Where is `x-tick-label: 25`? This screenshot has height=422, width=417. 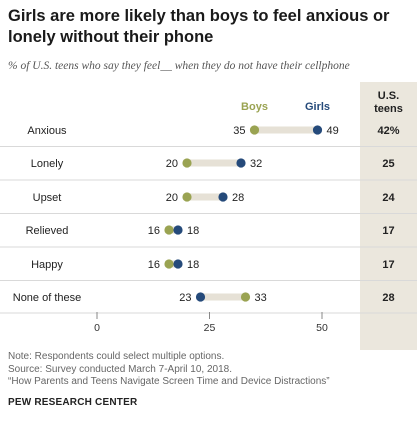
x-tick-label: 25 is located at coordinates (210, 328).